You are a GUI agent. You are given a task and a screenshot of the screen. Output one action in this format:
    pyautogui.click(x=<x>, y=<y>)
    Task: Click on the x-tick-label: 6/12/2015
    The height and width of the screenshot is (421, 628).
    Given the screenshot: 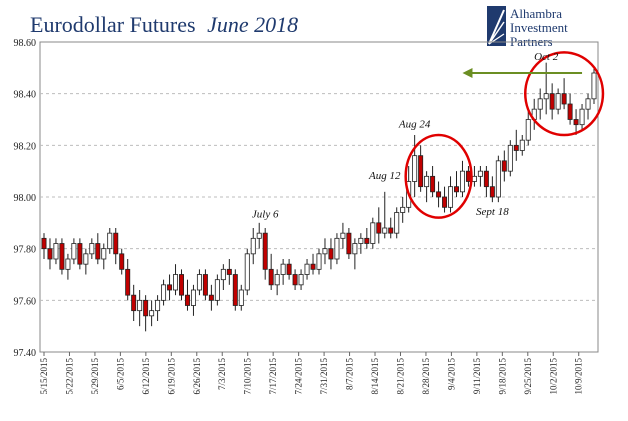 What is the action you would take?
    pyautogui.click(x=146, y=376)
    